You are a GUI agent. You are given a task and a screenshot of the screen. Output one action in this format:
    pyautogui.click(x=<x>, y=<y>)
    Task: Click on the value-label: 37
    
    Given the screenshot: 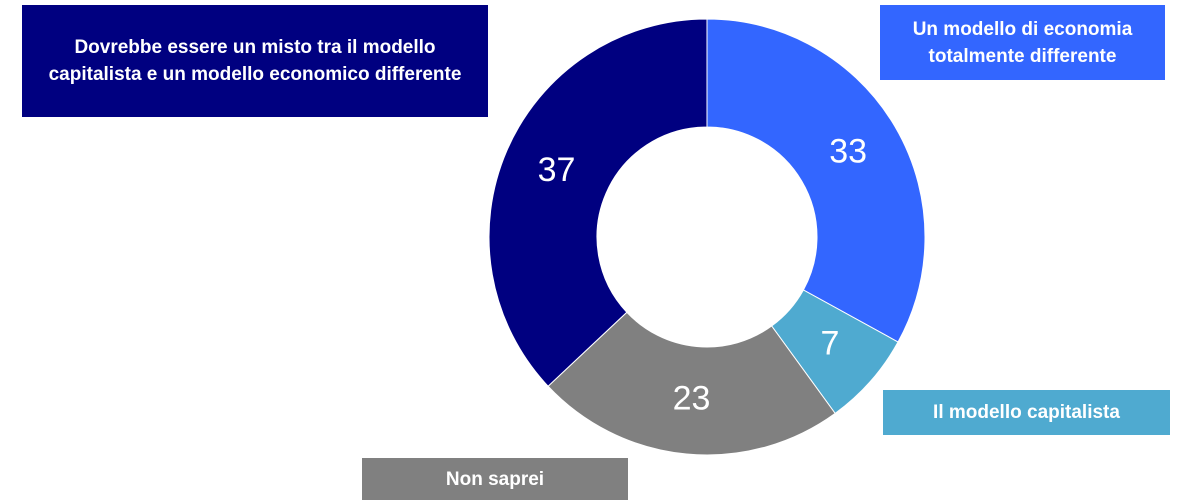 What is the action you would take?
    pyautogui.click(x=557, y=170)
    